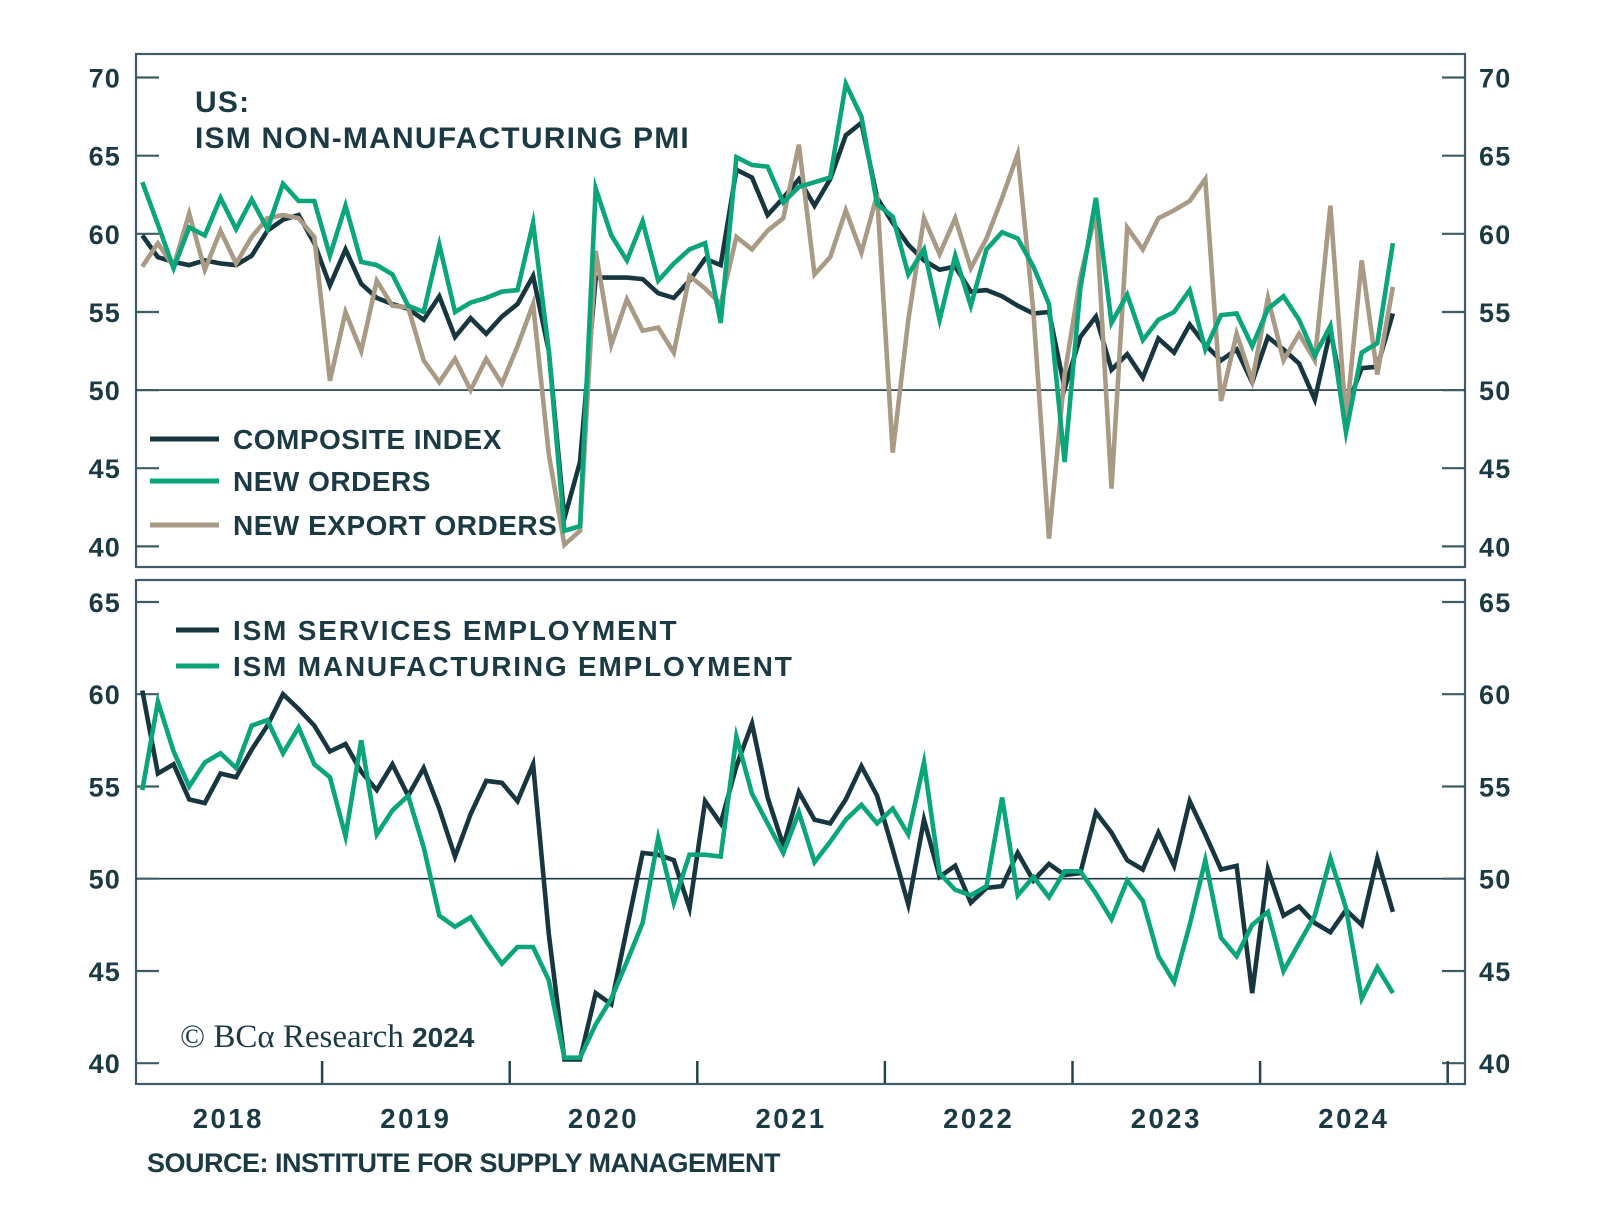  Describe the element at coordinates (464, 1163) in the screenshot. I see `svg-text:SOURCE: INSTITUTE FOR SUPPLY M: SOURCE: INSTITUTE FOR SUPPLY MANAGEMENT` at that location.